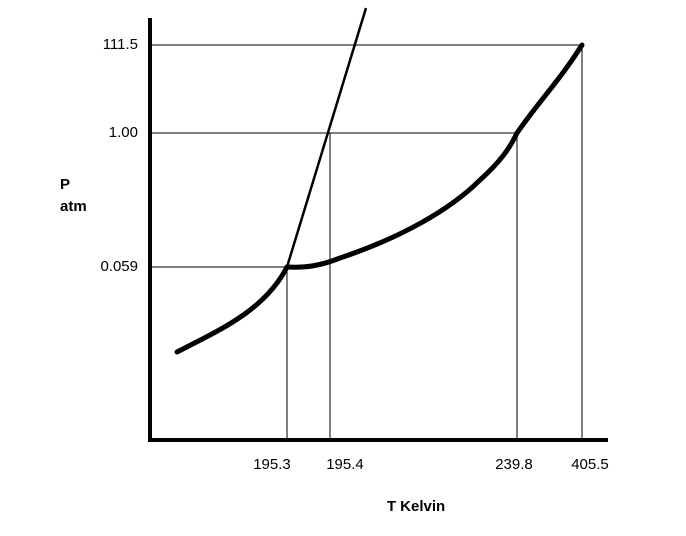 Image resolution: width=686 pixels, height=536 pixels. I want to click on x-label: 405.5, so click(590, 464).